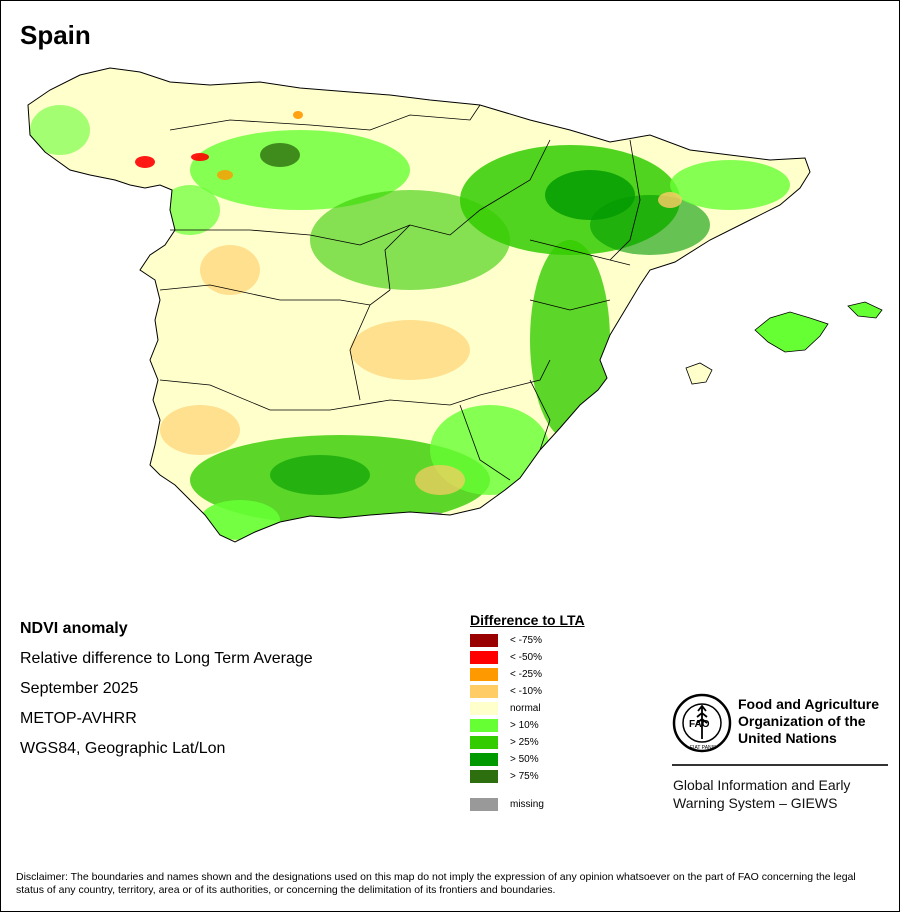 The width and height of the screenshot is (900, 912). I want to click on legend-label: > 50%, so click(524, 759).